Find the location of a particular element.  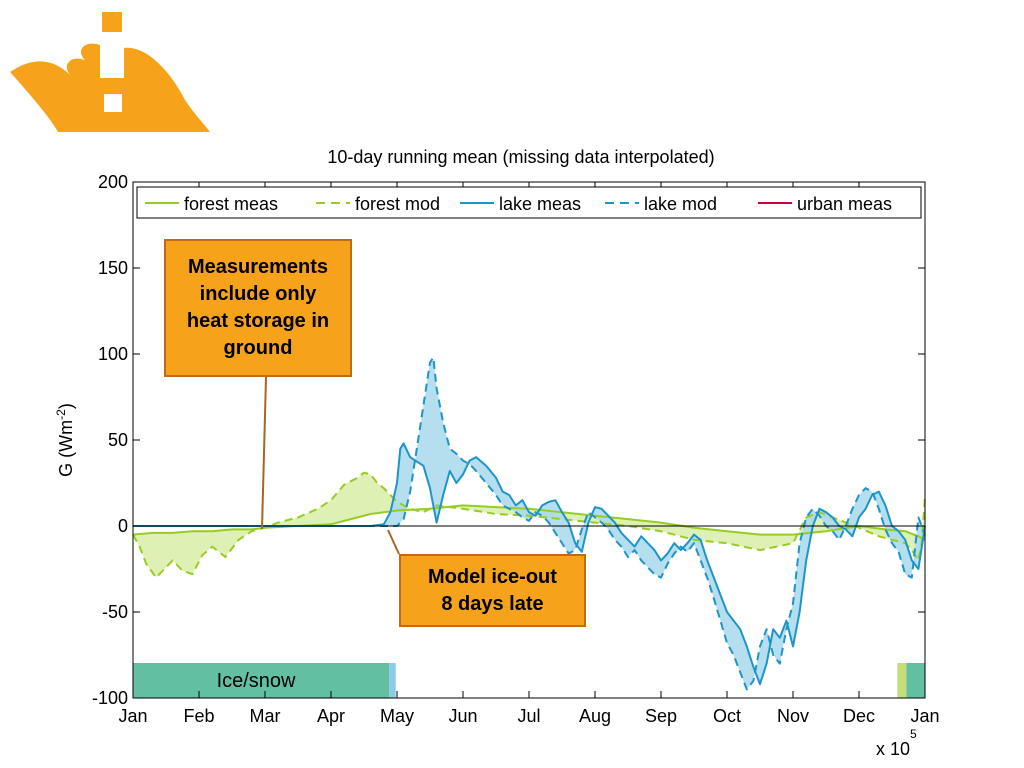

y-tick-label: -100 is located at coordinates (110, 698).